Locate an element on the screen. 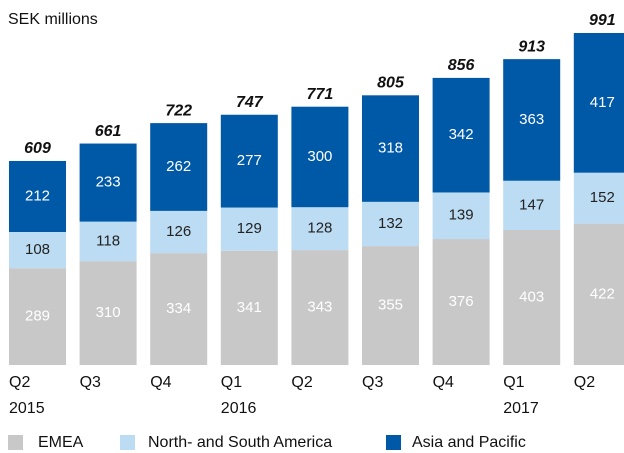 This screenshot has height=453, width=624. total-label: 913 is located at coordinates (531, 46).